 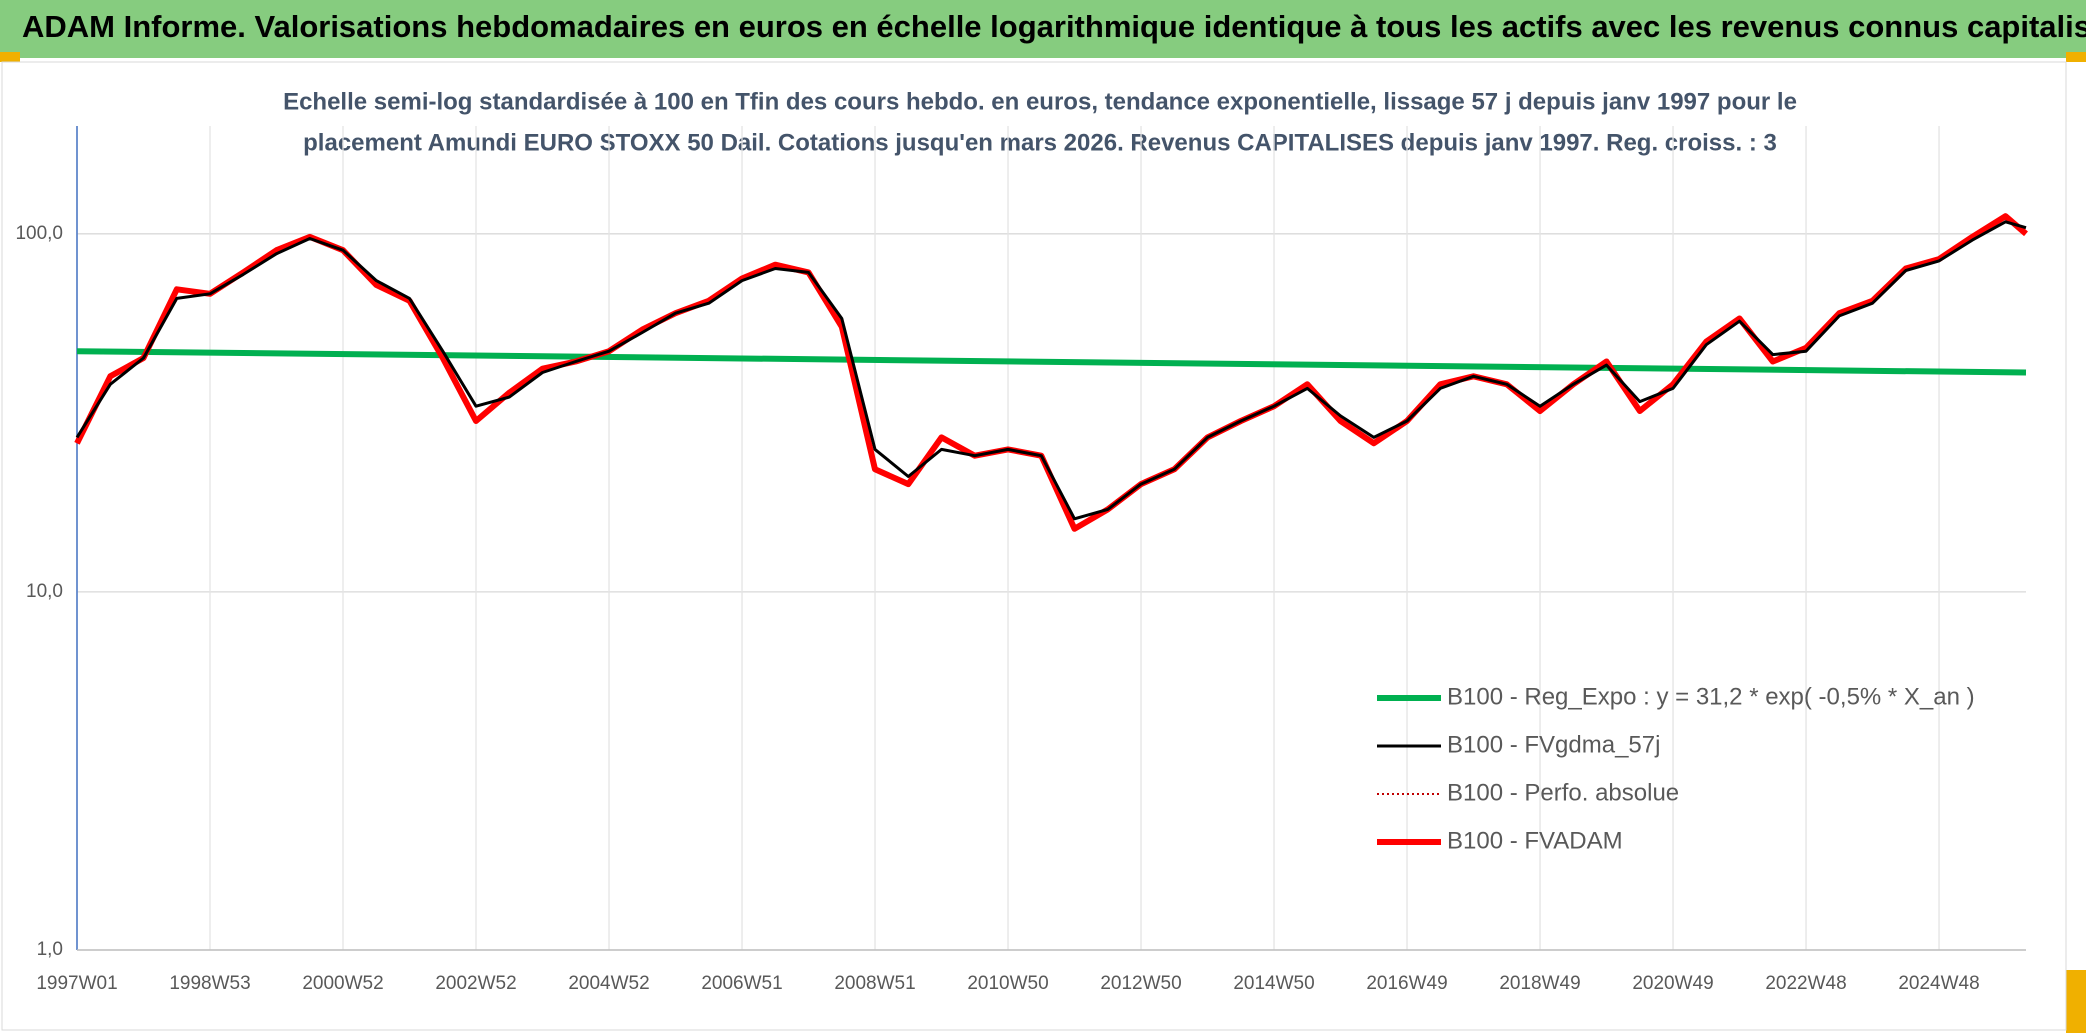 What do you see at coordinates (1051, 362) in the screenshot?
I see `series-line` at bounding box center [1051, 362].